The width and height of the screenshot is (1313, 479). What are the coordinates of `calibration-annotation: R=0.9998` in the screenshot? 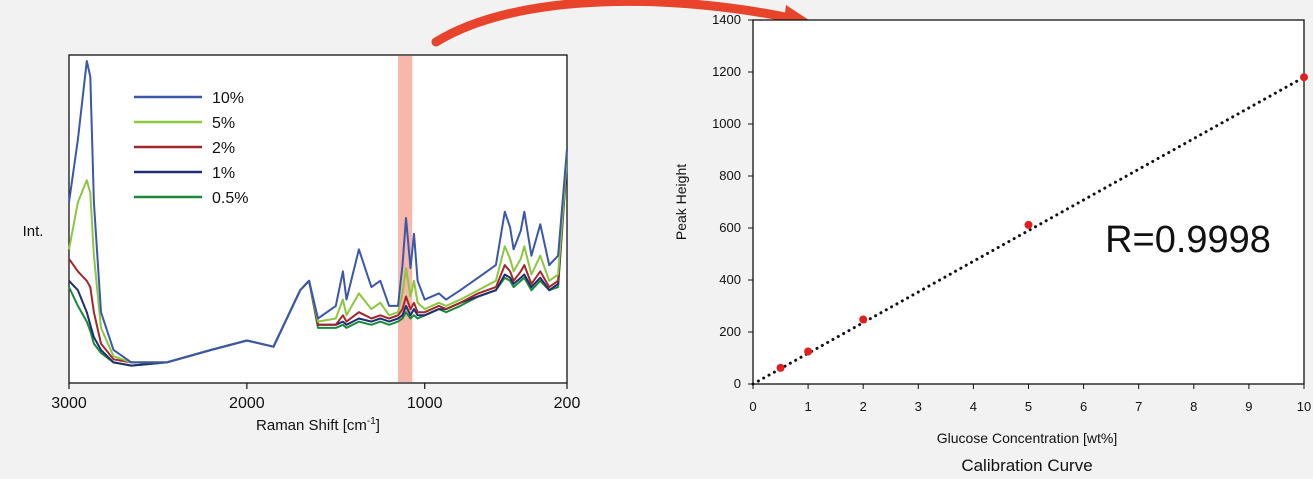 It's located at (1188, 240).